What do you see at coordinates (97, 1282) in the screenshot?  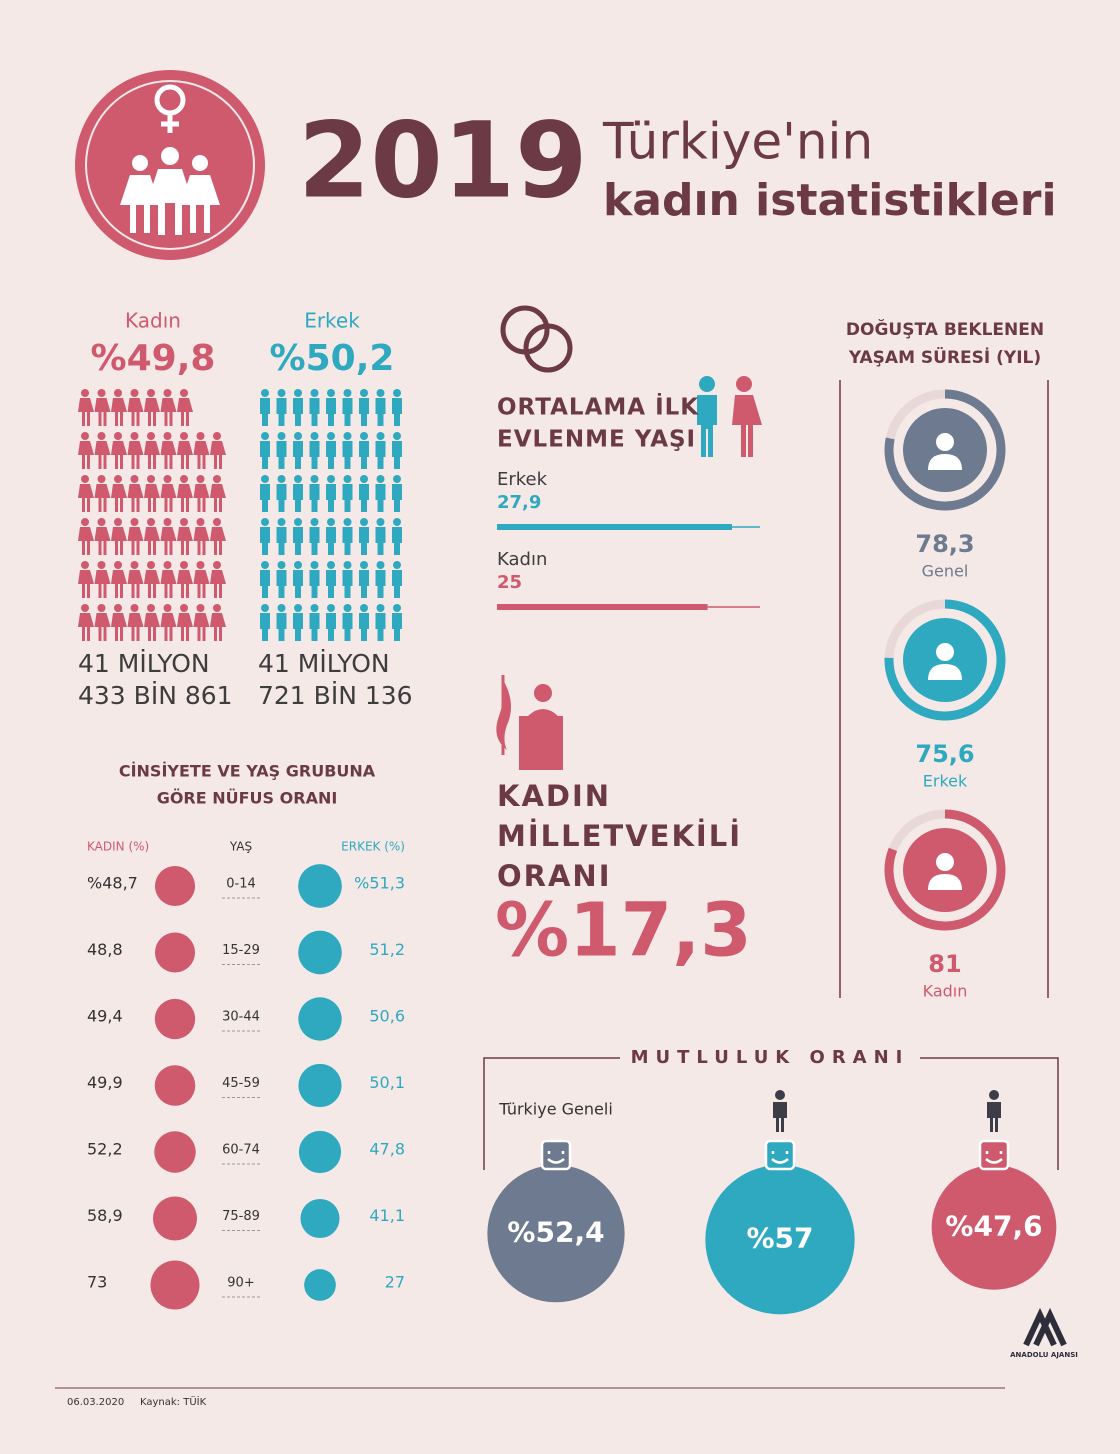 I see `kadin-label: 73` at bounding box center [97, 1282].